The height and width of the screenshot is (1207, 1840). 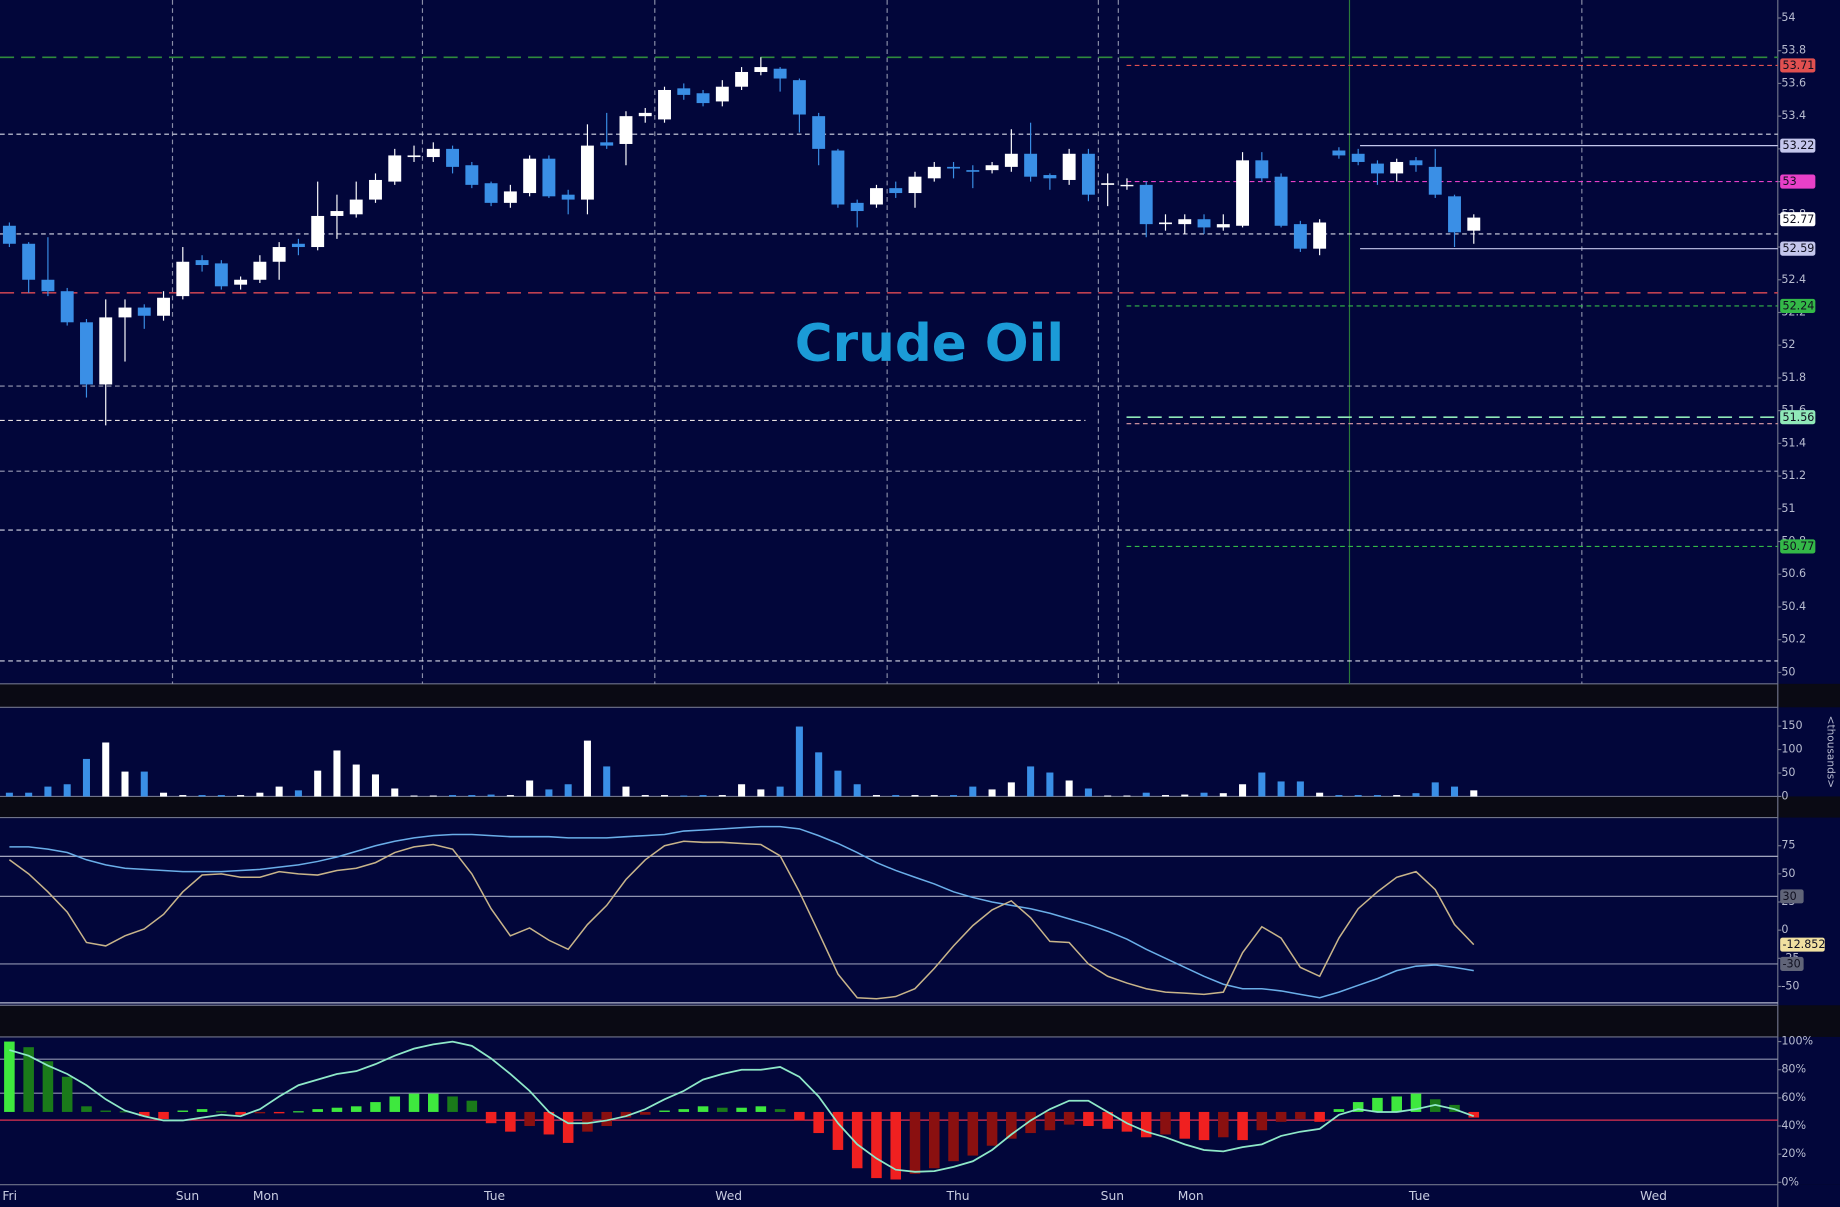 What do you see at coordinates (1799, 546) in the screenshot?
I see `price-tag-label: 50.77` at bounding box center [1799, 546].